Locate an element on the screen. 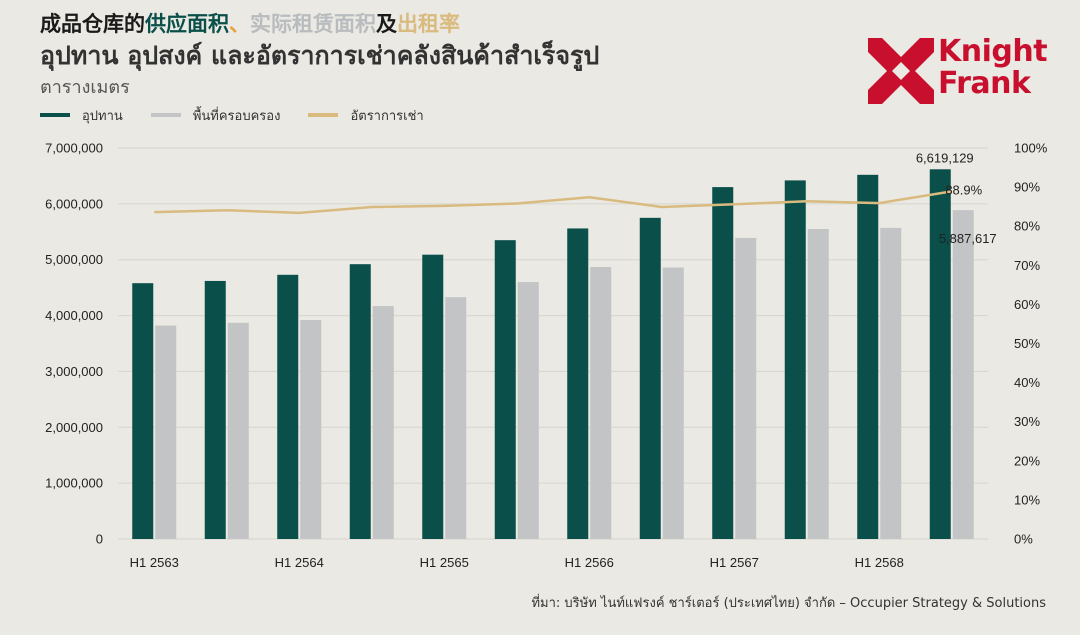  chart-legend: อุปทาน พื้นที่ครอบครอง อัตราการเช่า is located at coordinates (246, 115).